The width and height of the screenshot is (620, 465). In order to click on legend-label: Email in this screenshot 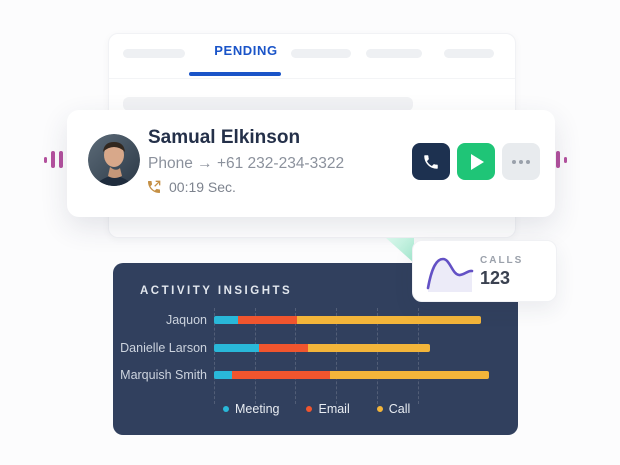, I will do `click(334, 409)`.